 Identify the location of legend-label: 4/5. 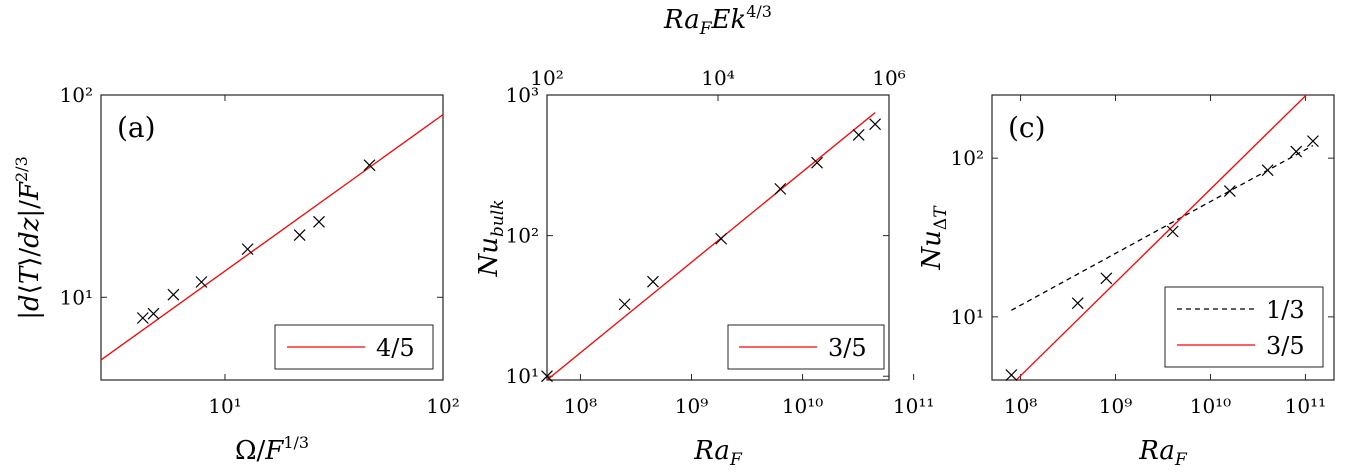
(395, 348).